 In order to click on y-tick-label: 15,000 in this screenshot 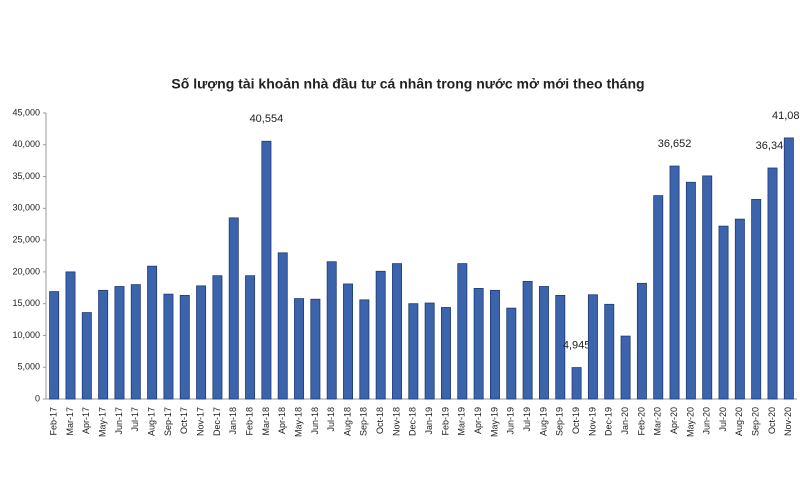, I will do `click(26, 303)`.